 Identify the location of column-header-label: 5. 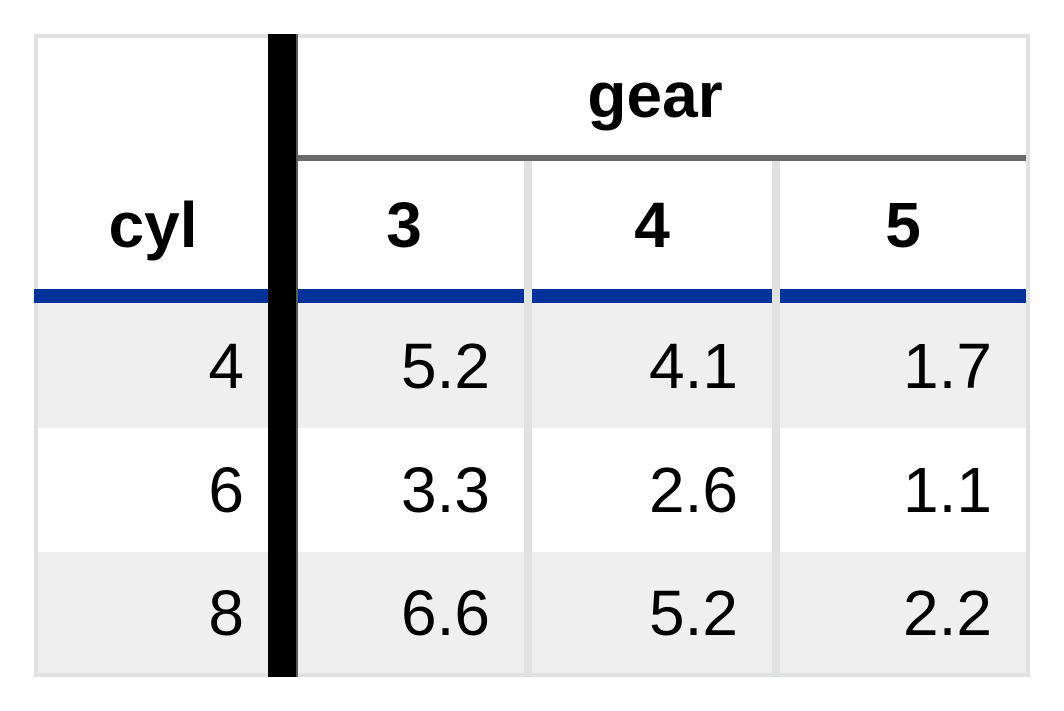
(903, 225).